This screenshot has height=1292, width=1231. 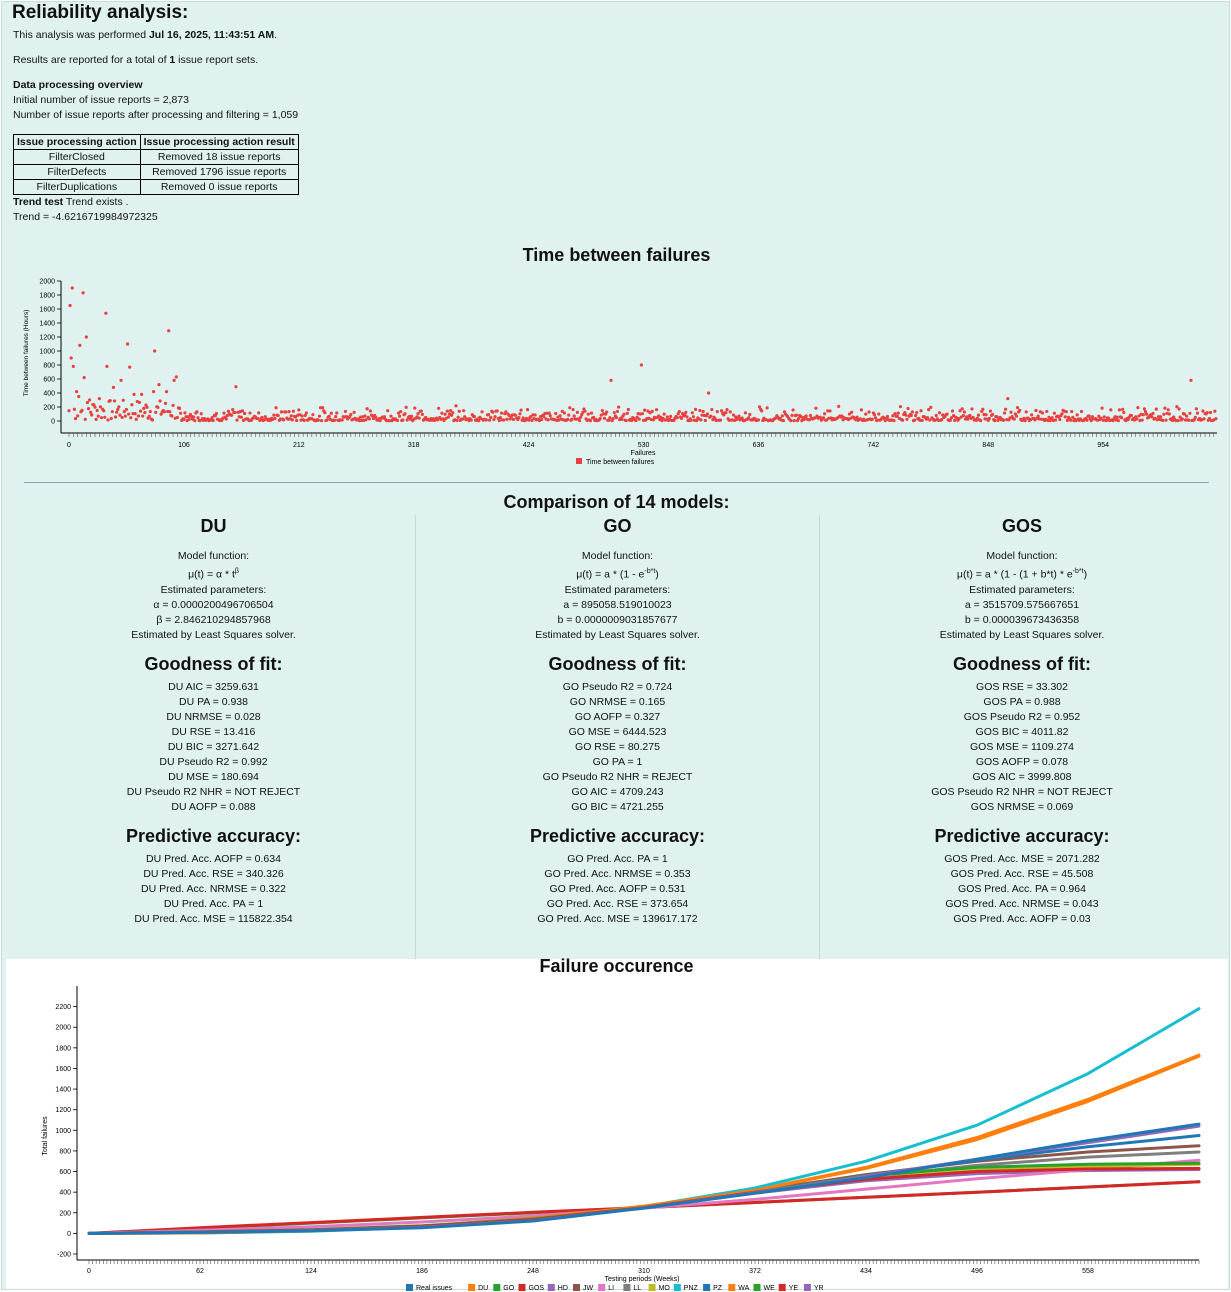 What do you see at coordinates (1022, 556) in the screenshot?
I see `model-function-label: Model function:` at bounding box center [1022, 556].